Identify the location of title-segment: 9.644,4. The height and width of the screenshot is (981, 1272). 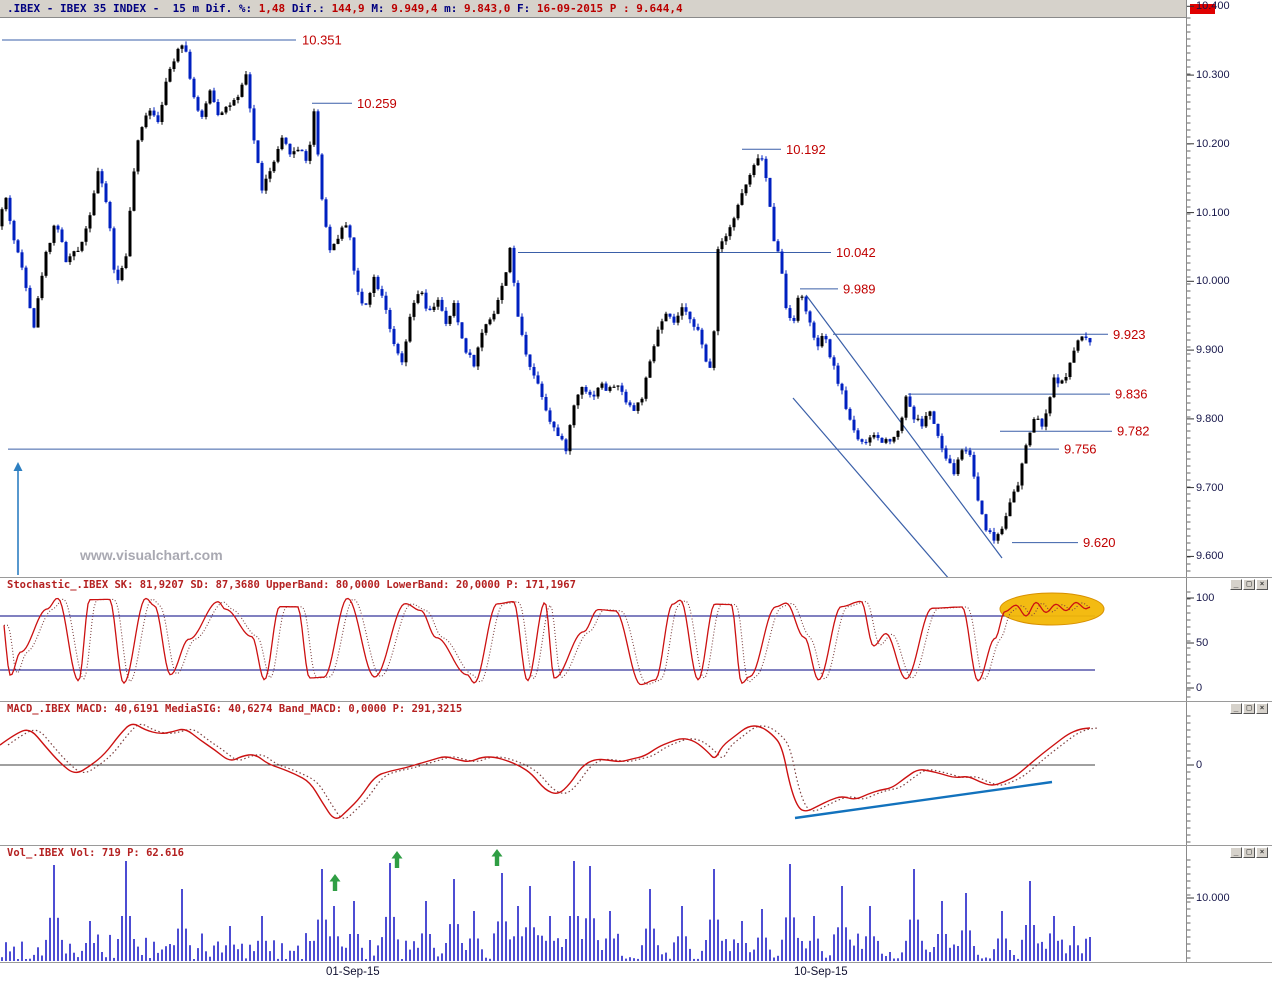
(659, 8).